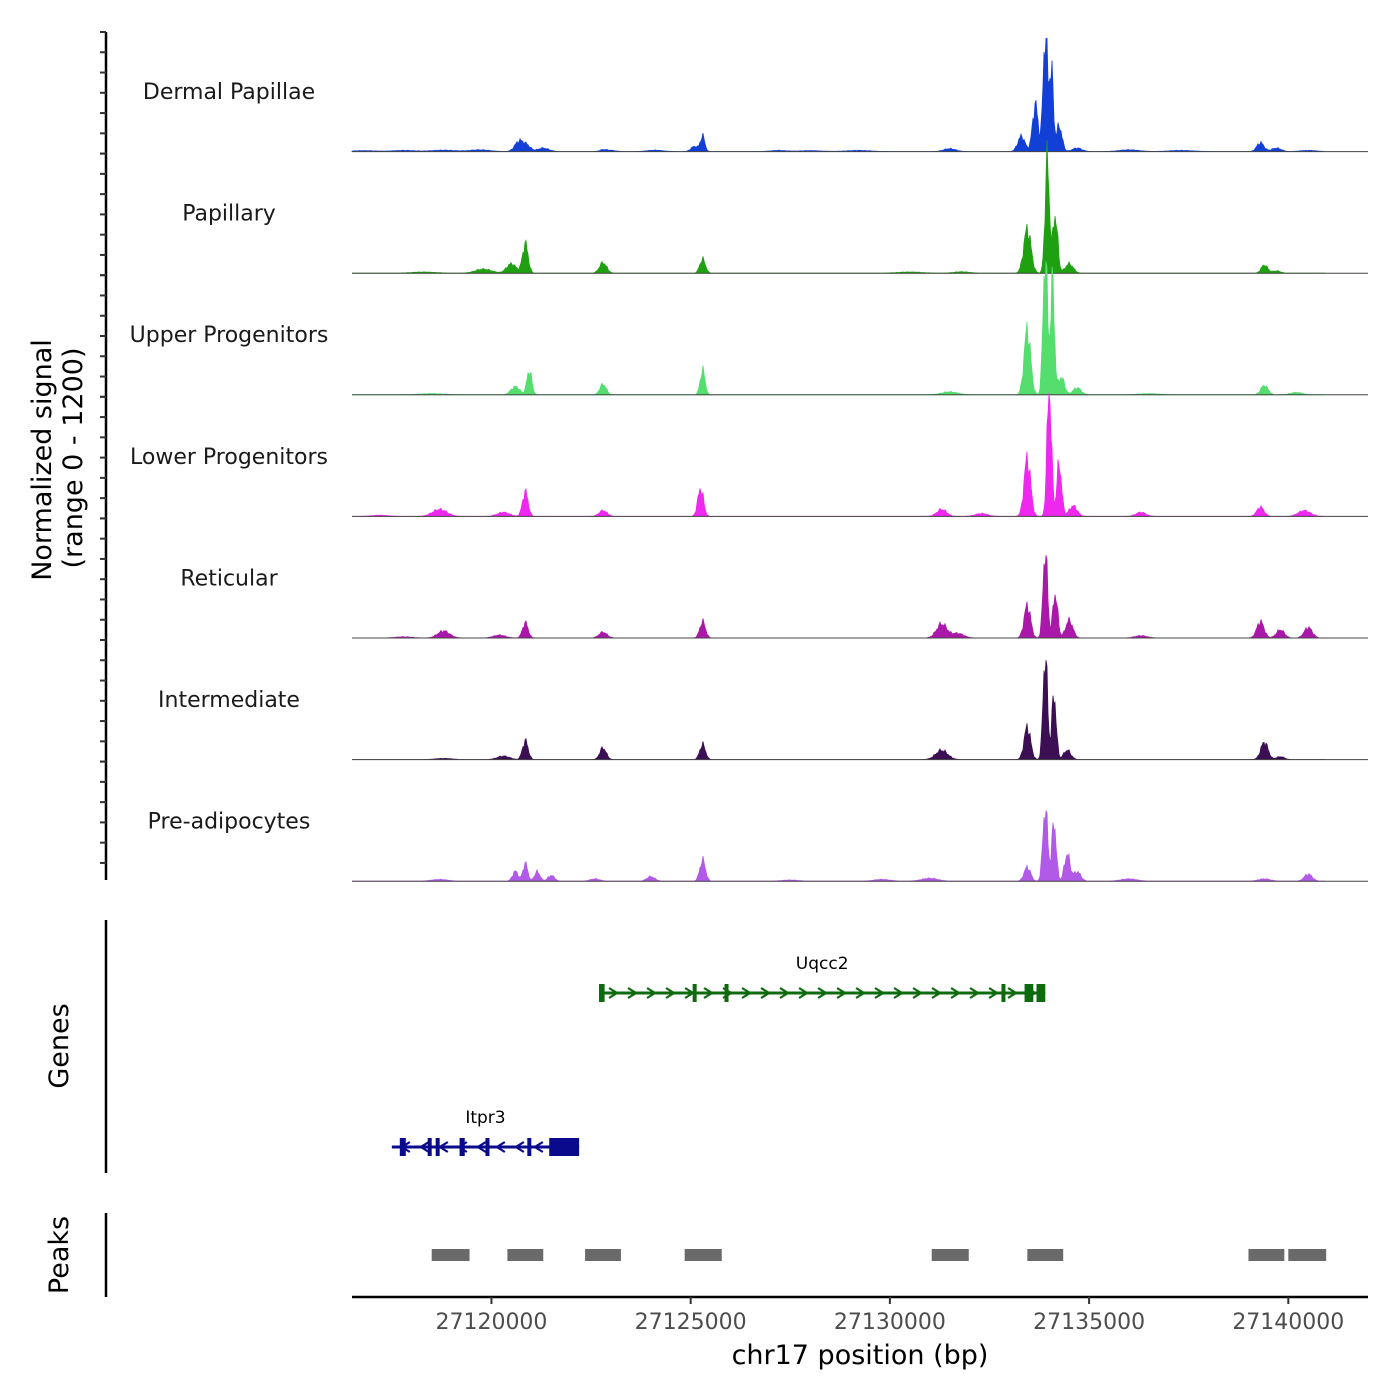 The width and height of the screenshot is (1400, 1400). Describe the element at coordinates (229, 335) in the screenshot. I see `track-label: Upper Progenitors` at that location.